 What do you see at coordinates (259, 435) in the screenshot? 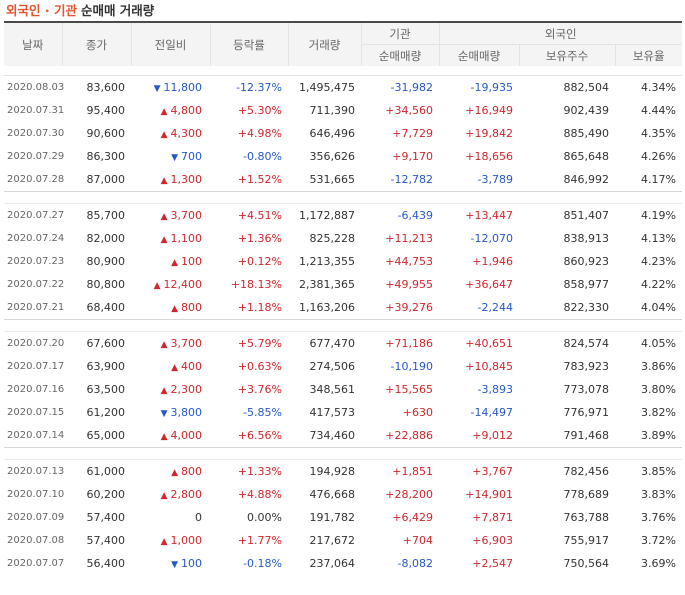
I see `cell-rate: +6.56%` at bounding box center [259, 435].